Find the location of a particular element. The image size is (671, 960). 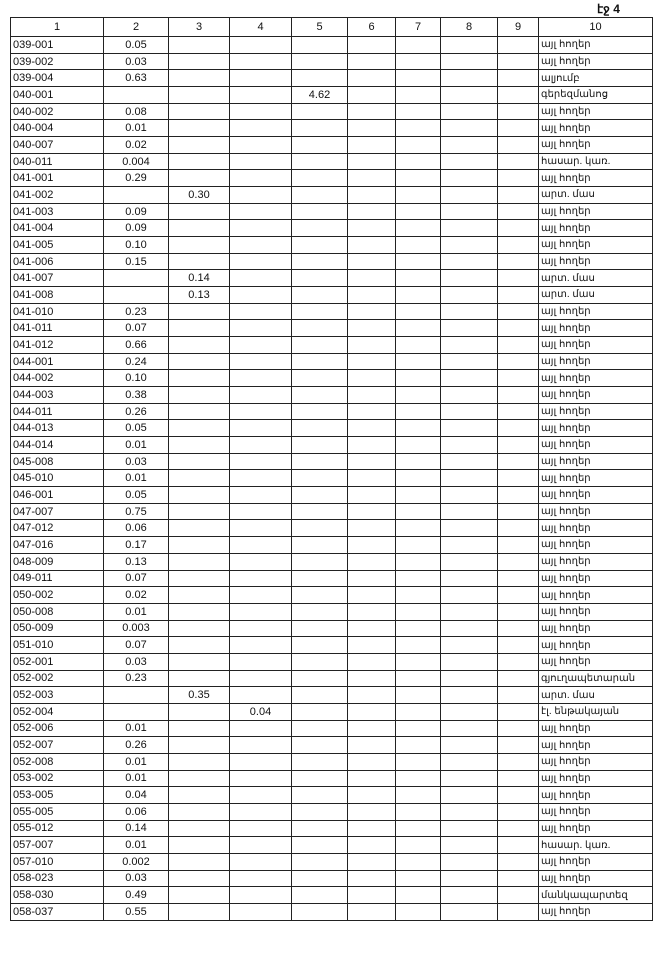

area-value-col2: 0.03 is located at coordinates (136, 661).